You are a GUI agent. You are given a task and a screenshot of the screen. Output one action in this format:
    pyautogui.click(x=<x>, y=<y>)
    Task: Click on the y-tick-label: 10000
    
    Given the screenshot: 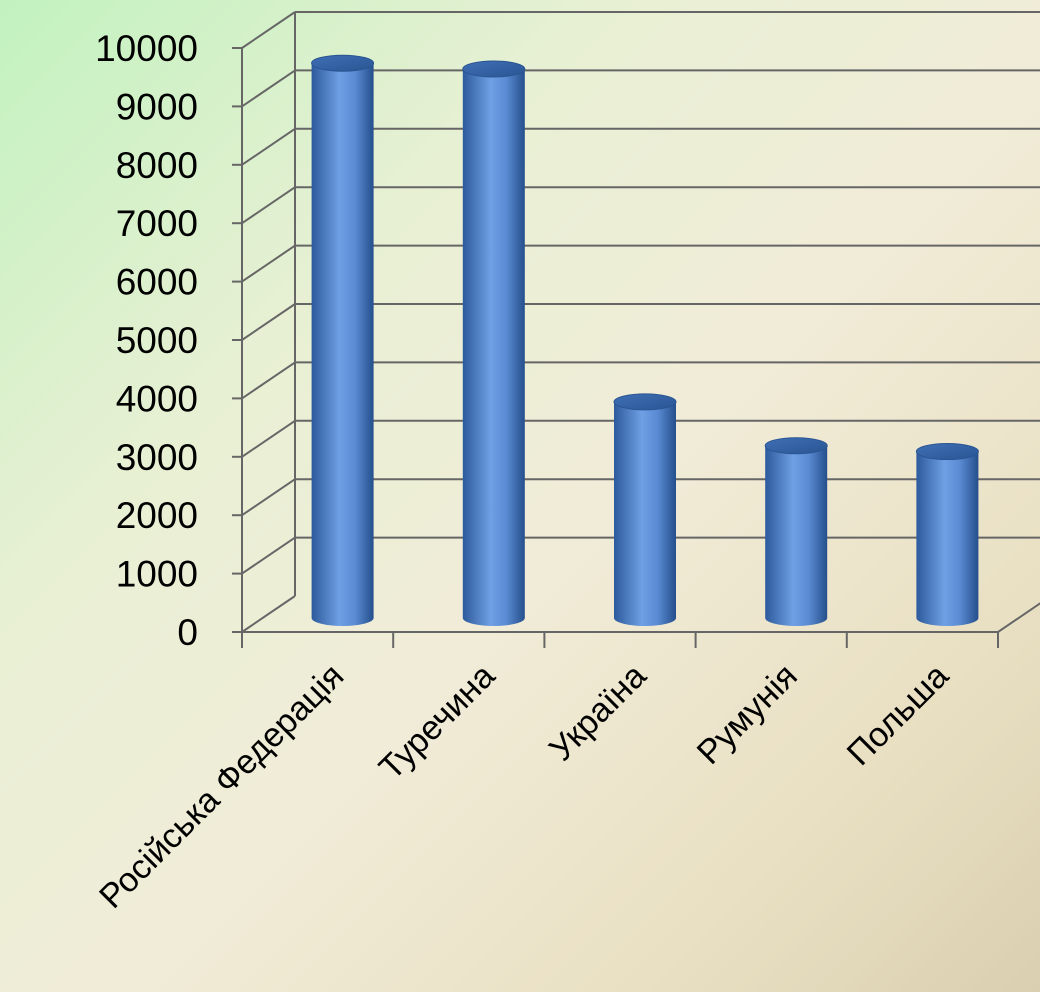 What is the action you would take?
    pyautogui.click(x=146, y=48)
    